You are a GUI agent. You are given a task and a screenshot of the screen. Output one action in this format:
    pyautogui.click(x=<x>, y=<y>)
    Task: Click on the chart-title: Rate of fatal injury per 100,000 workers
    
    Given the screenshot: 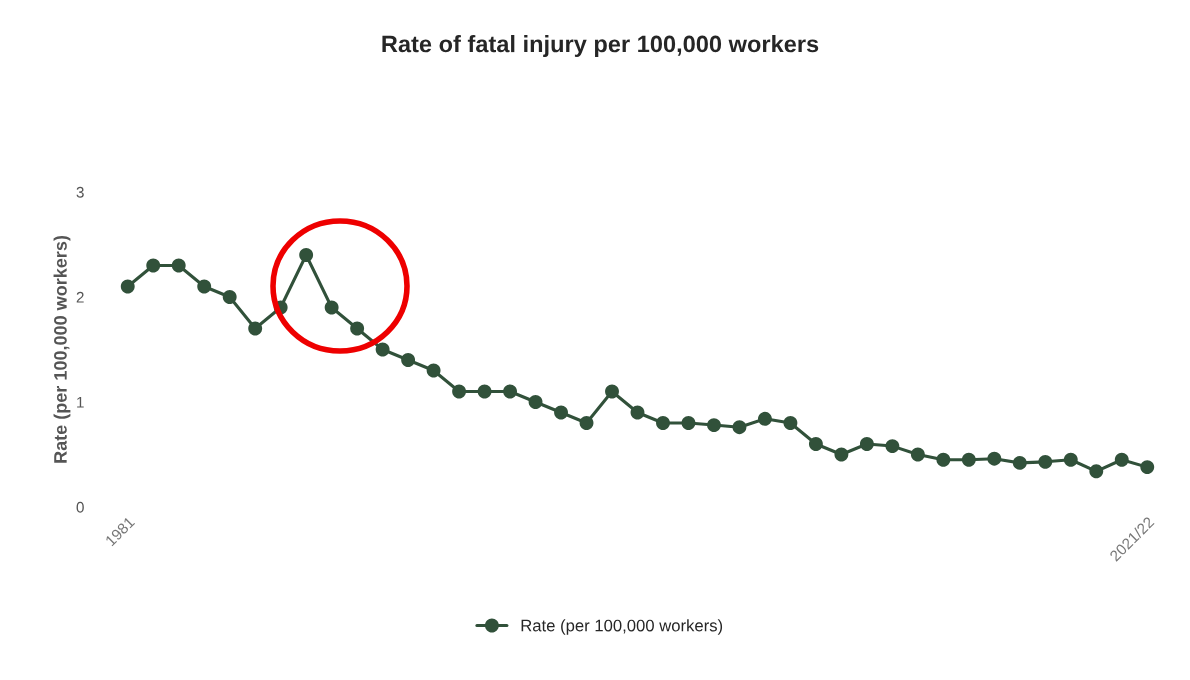 What is the action you would take?
    pyautogui.click(x=600, y=46)
    